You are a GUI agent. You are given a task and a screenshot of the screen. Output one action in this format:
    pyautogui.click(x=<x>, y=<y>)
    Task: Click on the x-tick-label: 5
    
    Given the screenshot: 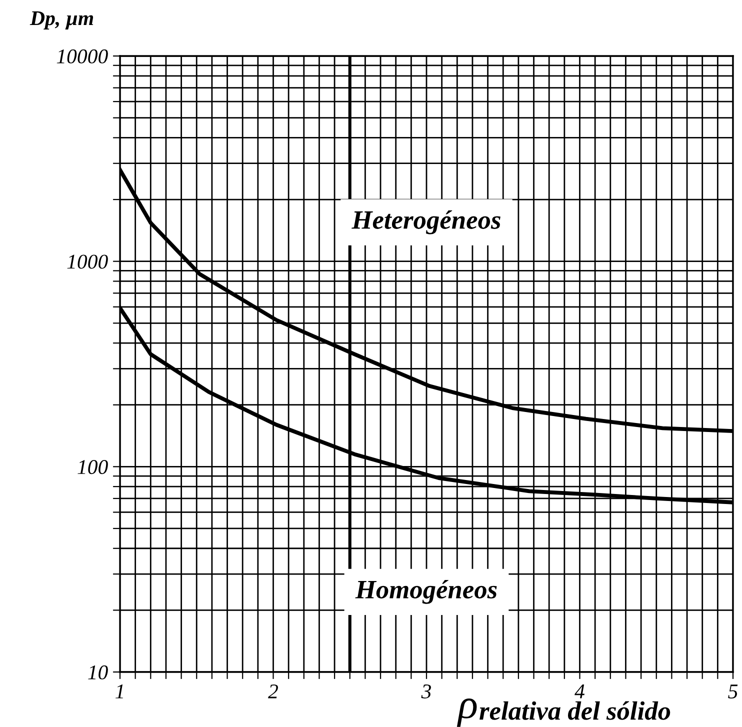 What is the action you would take?
    pyautogui.click(x=733, y=691)
    